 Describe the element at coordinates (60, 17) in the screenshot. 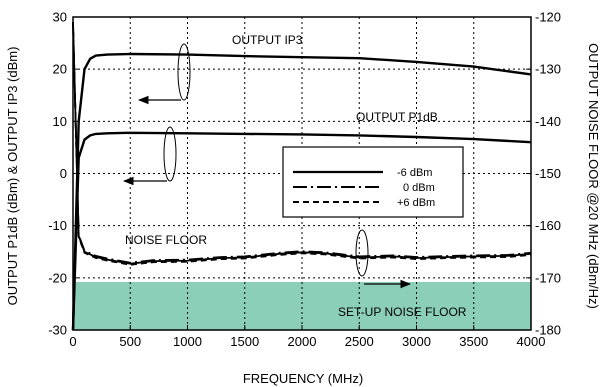

I see `y-tick-label: 30` at that location.